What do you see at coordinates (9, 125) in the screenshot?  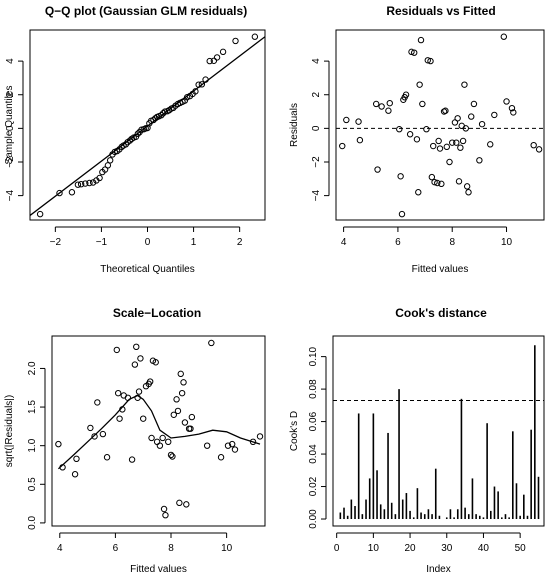 I see `y-axis-label: Sample Quantiles` at bounding box center [9, 125].